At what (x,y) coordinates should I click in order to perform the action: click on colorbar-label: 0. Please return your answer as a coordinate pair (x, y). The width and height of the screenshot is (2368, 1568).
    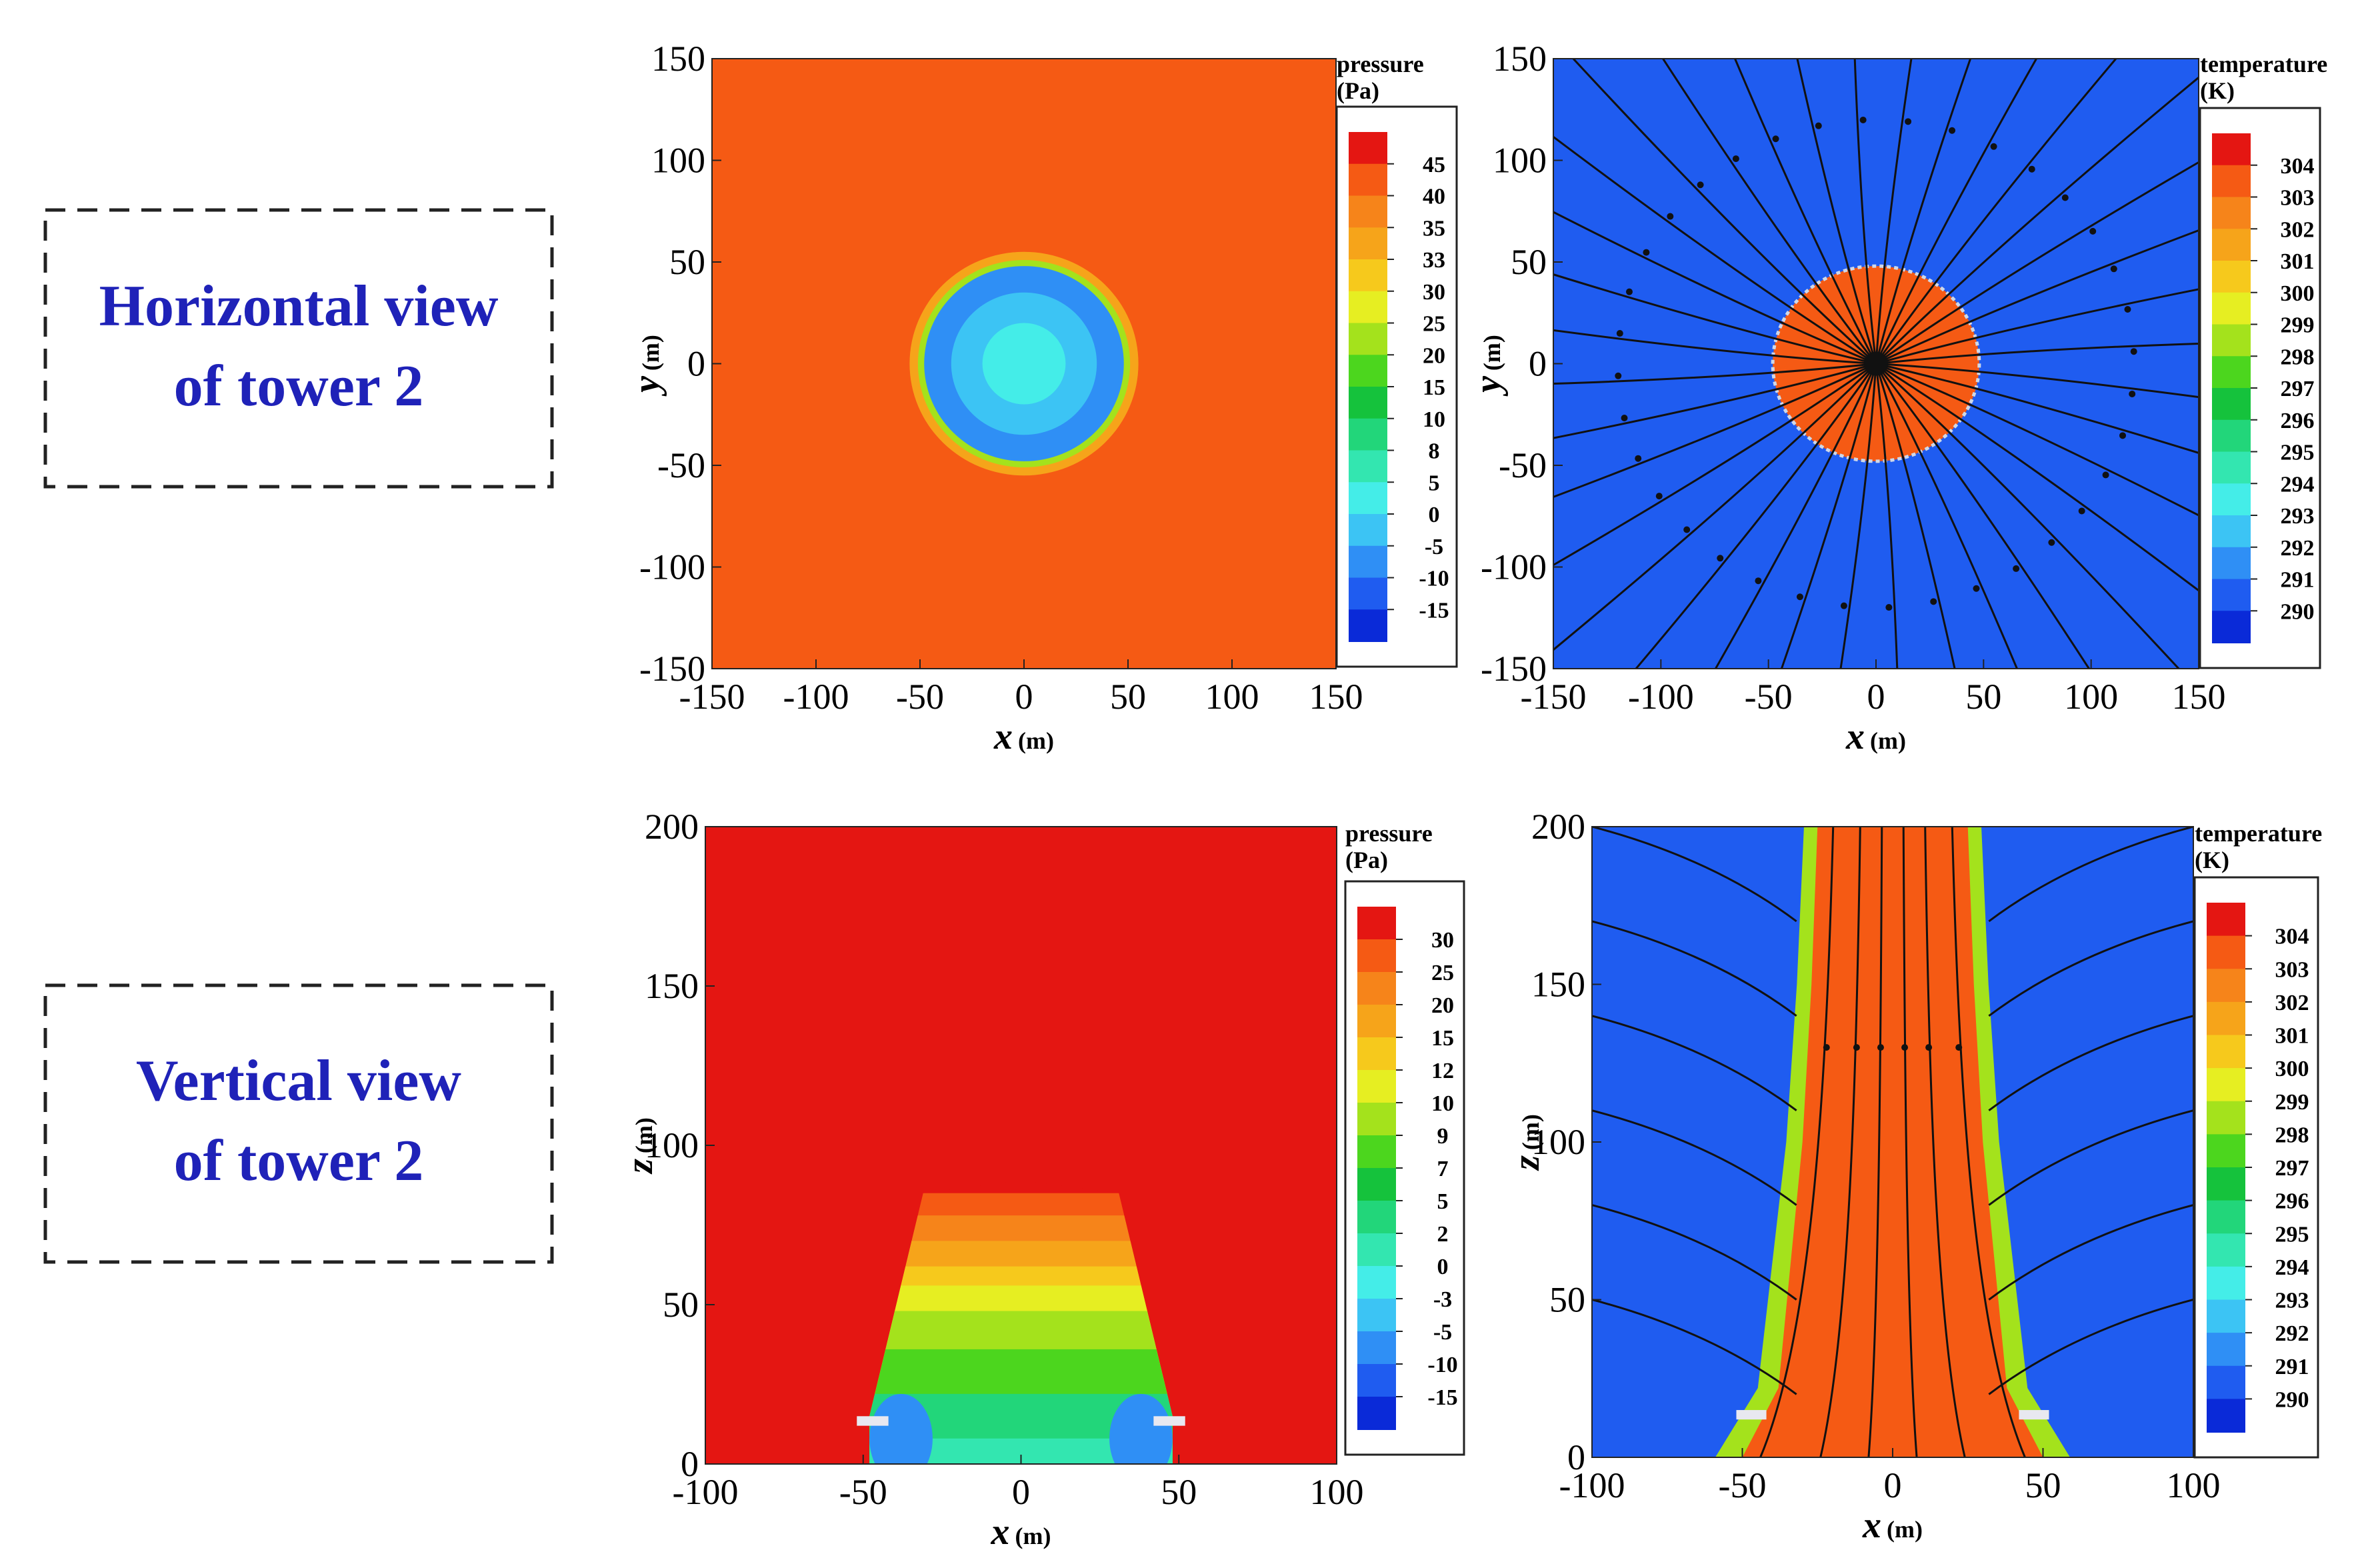
    Looking at the image, I should click on (1434, 515).